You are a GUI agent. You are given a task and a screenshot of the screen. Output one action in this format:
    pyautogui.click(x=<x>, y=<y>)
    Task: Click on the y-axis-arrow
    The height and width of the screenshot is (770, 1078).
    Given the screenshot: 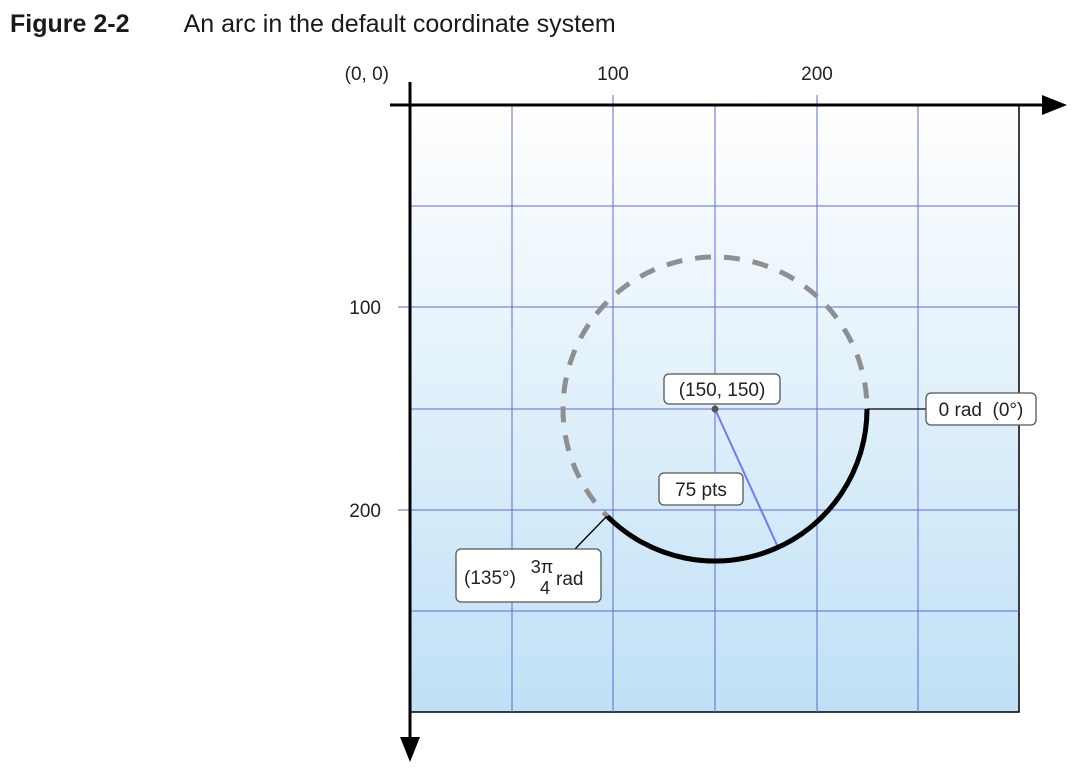 What is the action you would take?
    pyautogui.click(x=410, y=749)
    